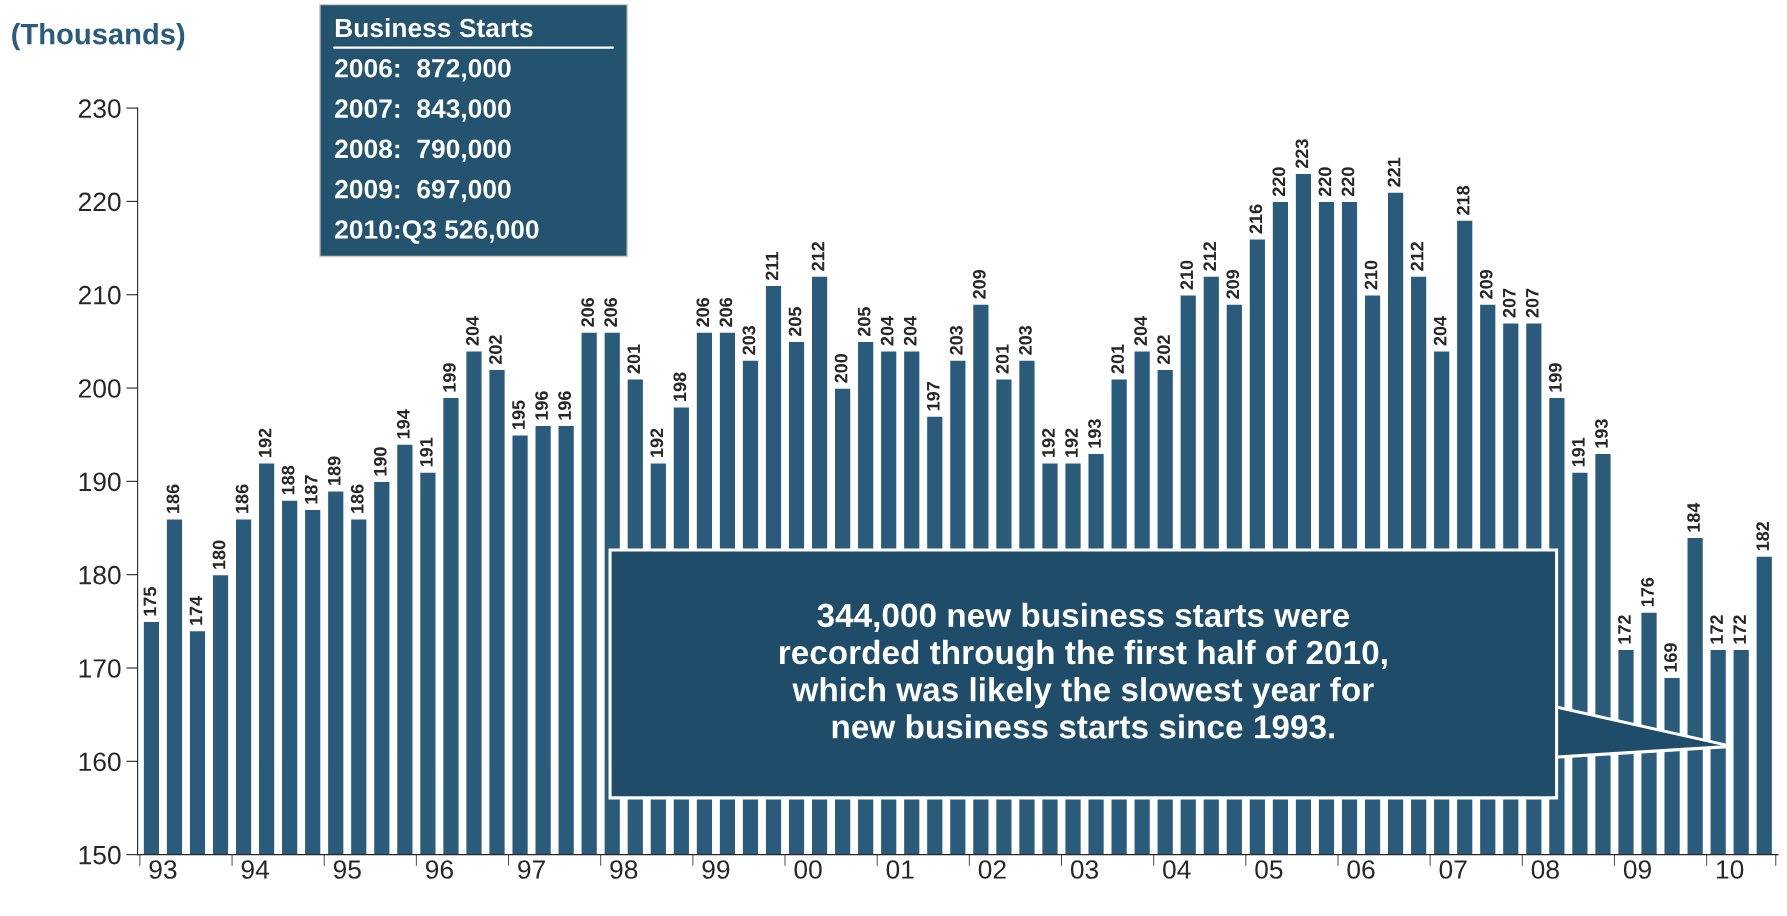 This screenshot has width=1787, height=916. I want to click on data-label: 196, so click(541, 405).